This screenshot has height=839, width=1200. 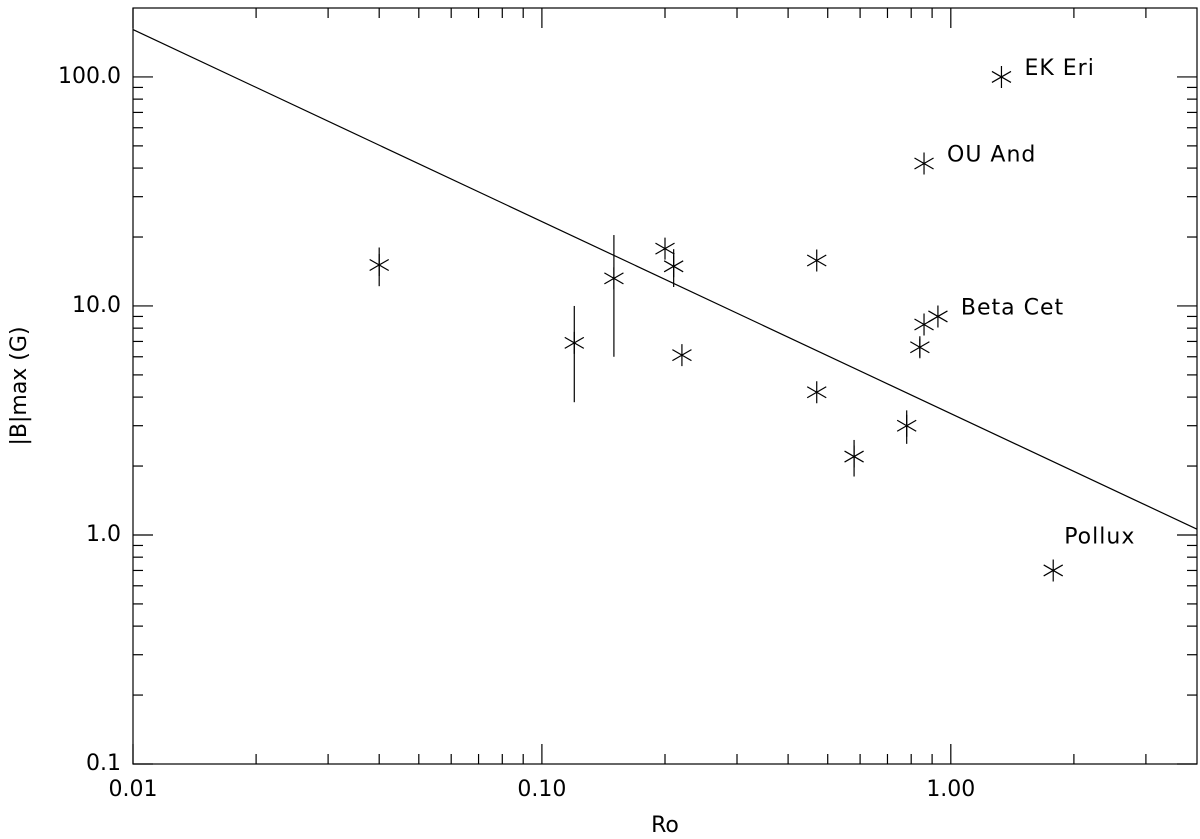 What do you see at coordinates (541, 789) in the screenshot?
I see `x-tick-label: 0.10` at bounding box center [541, 789].